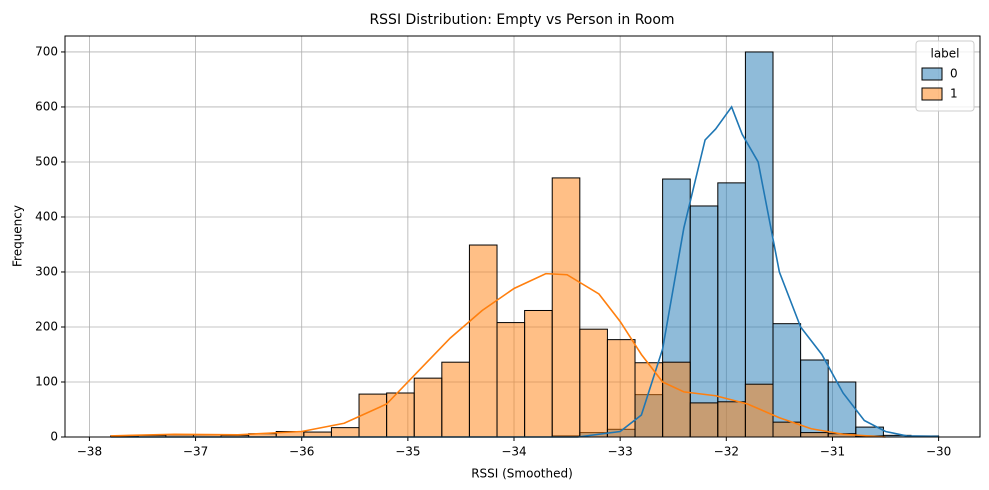  What do you see at coordinates (522, 474) in the screenshot?
I see `x-axis-label: RSSI (Smoothed)` at bounding box center [522, 474].